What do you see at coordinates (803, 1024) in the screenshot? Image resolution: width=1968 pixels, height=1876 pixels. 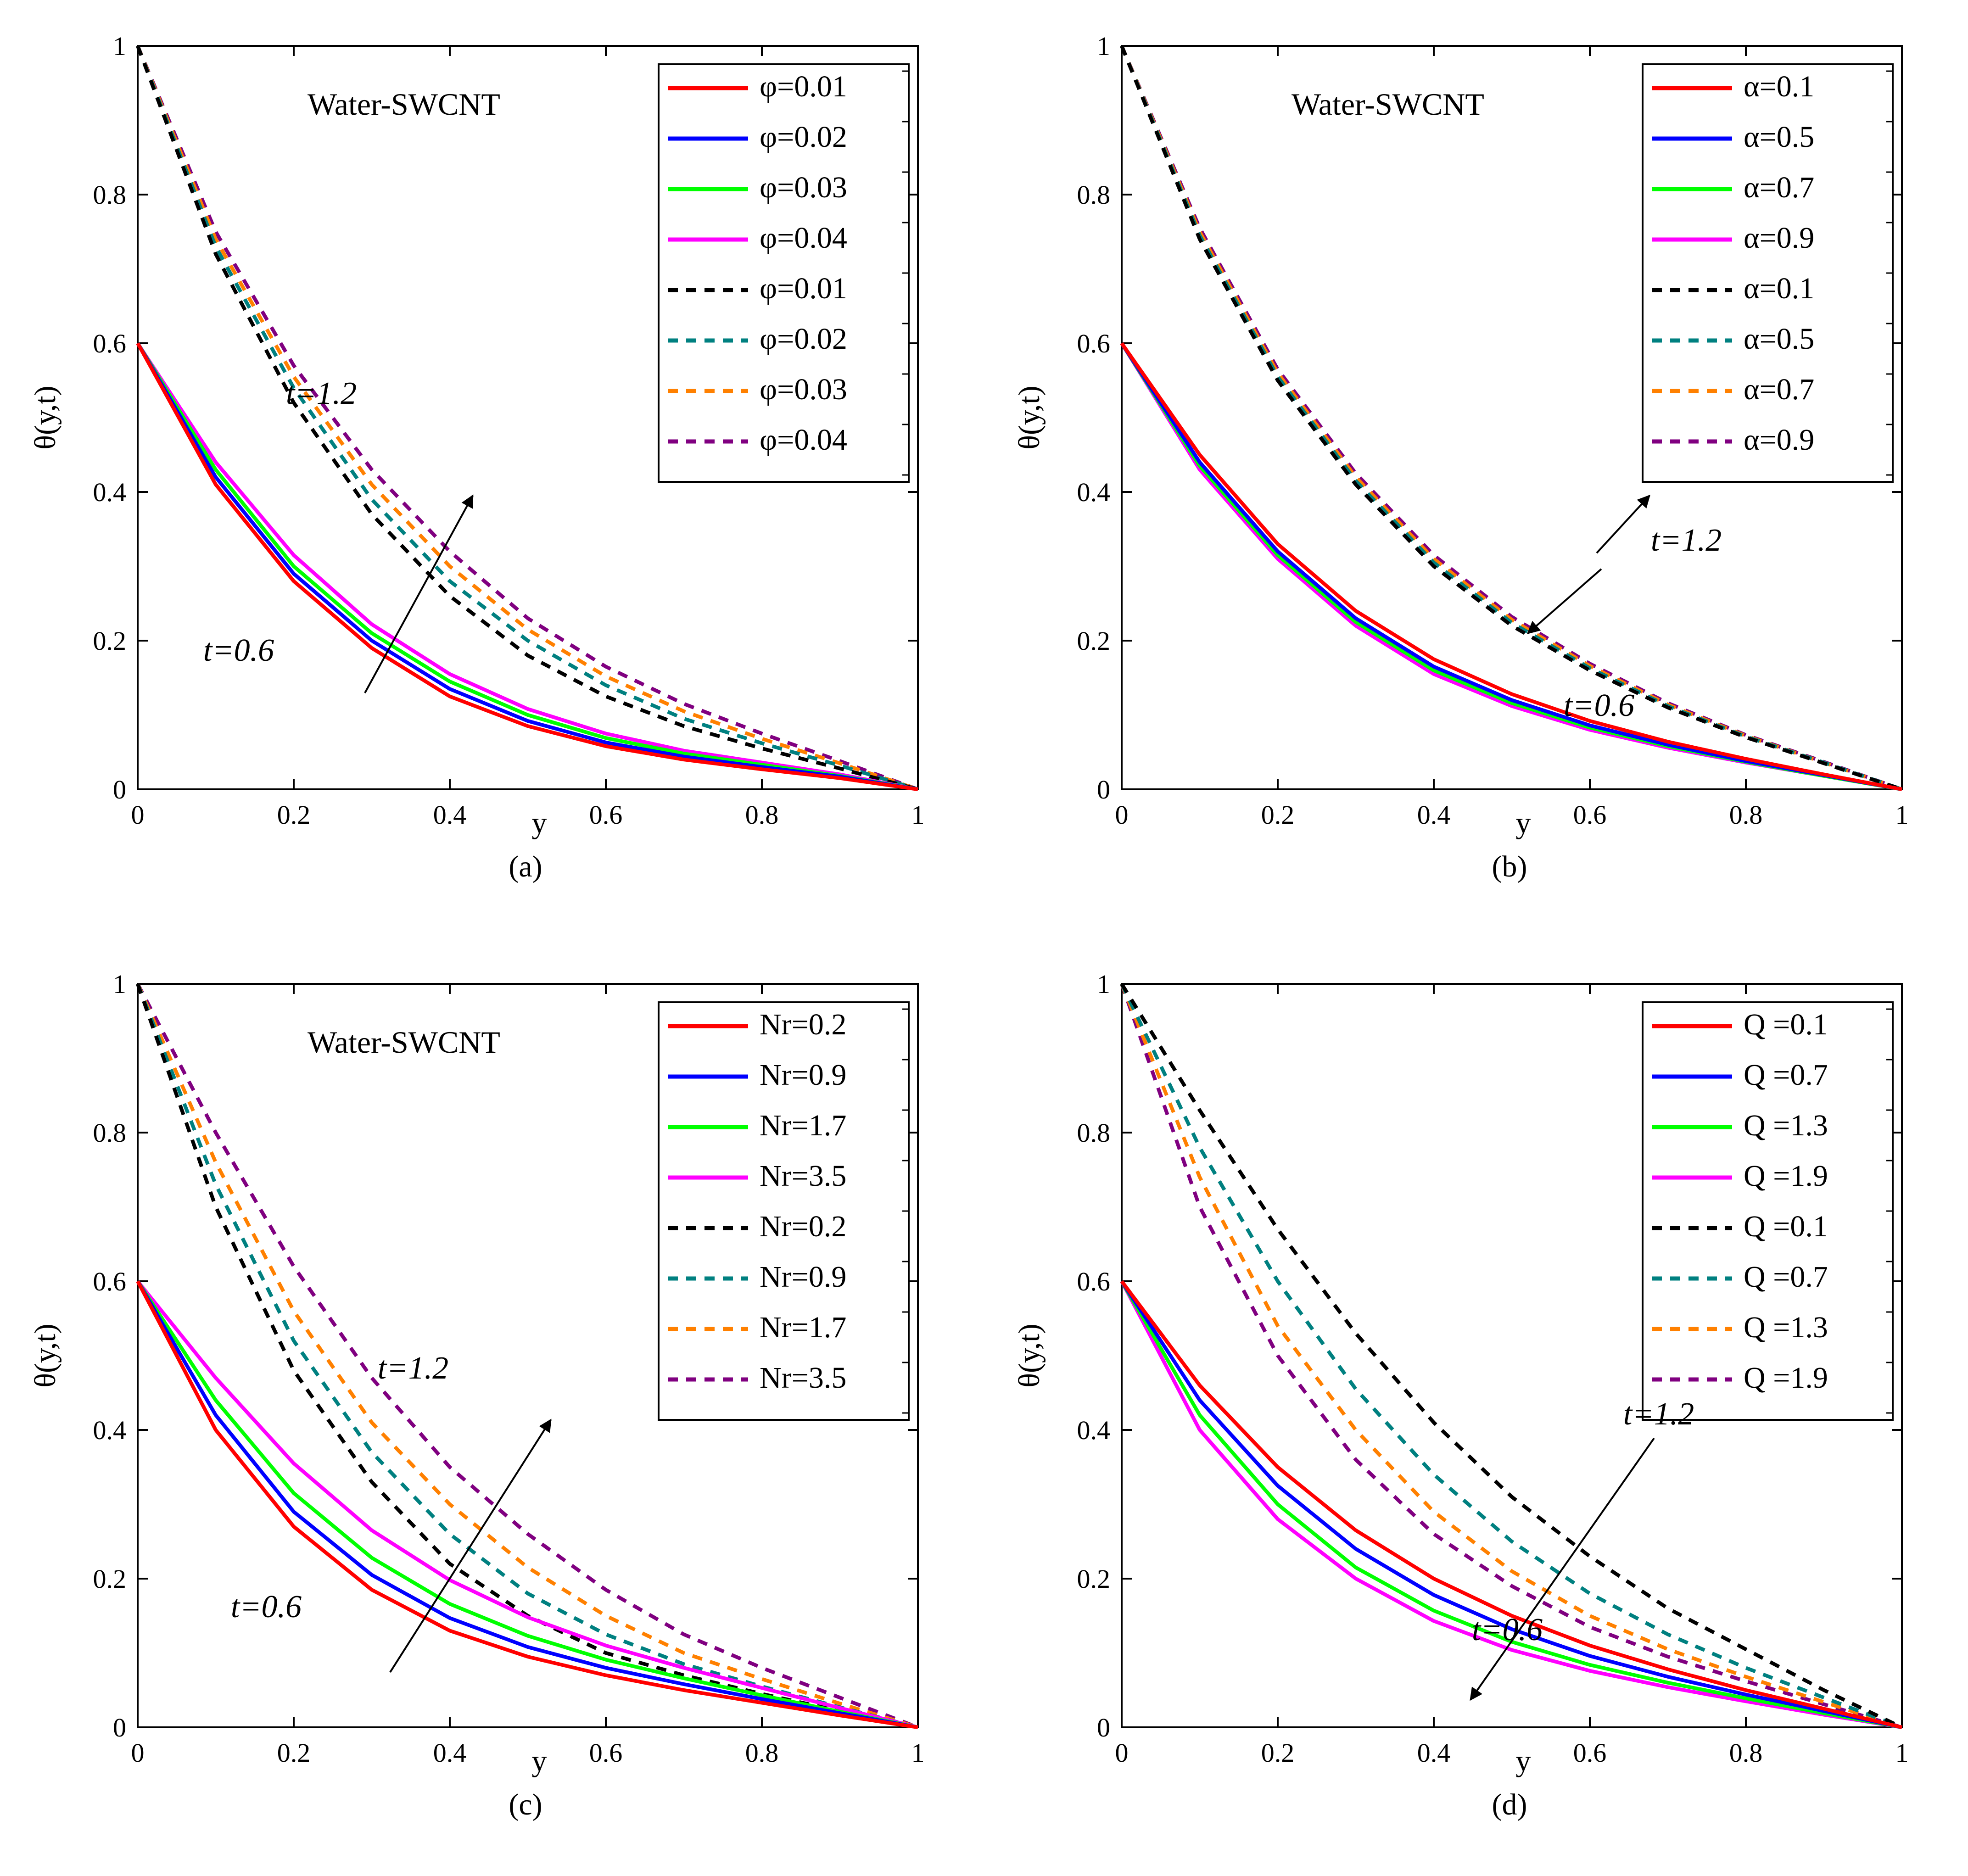 I see `legend-entry: Nr=0.2` at bounding box center [803, 1024].